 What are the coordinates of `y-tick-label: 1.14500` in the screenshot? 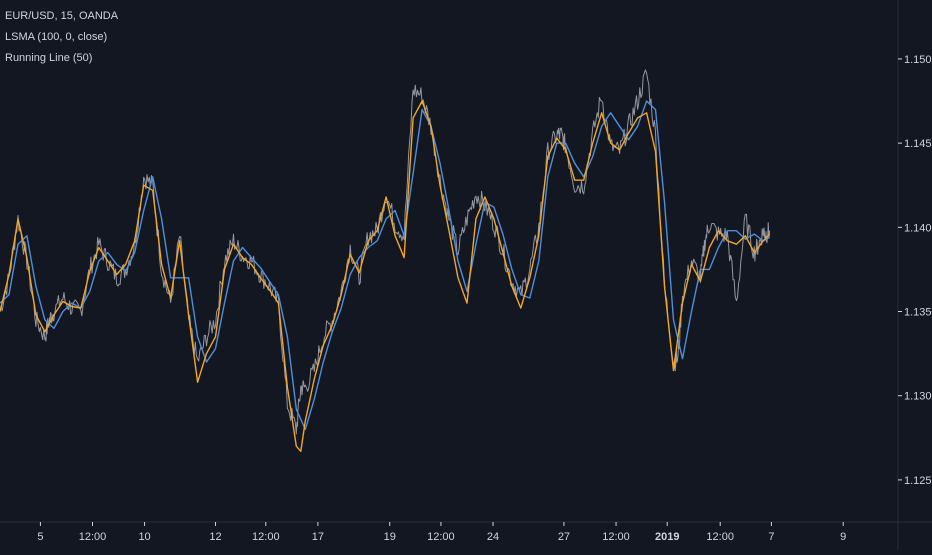 It's located at (918, 144).